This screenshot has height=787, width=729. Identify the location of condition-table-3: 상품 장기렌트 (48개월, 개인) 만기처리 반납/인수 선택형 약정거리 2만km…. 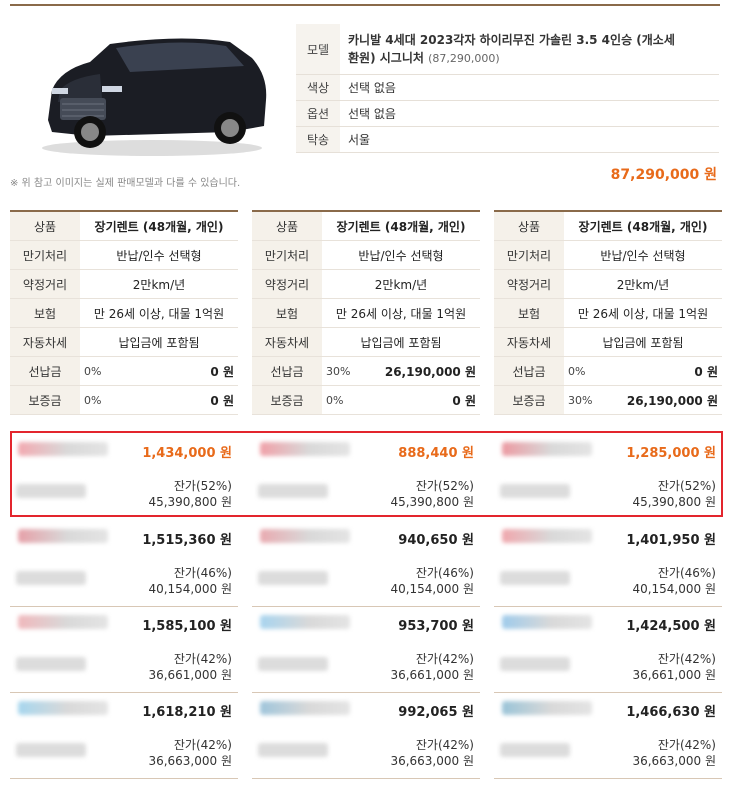
(608, 312).